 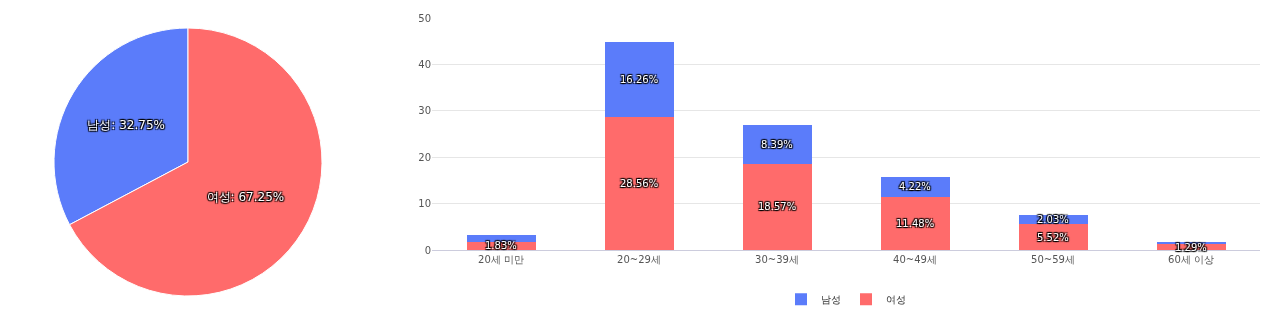 What do you see at coordinates (218, 196) in the screenshot?
I see `slice-label: 여성` at bounding box center [218, 196].